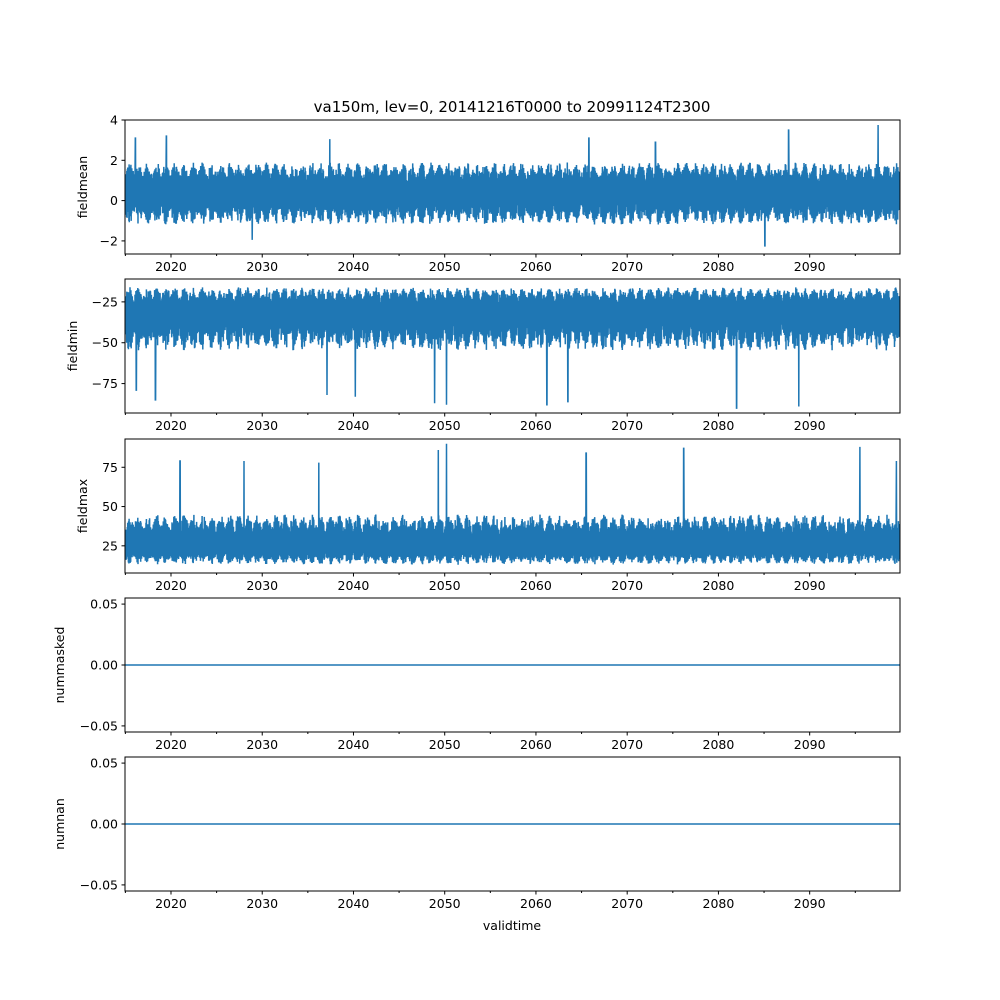 The image size is (1000, 1000). What do you see at coordinates (109, 240) in the screenshot?
I see `y-tick-label: −2` at bounding box center [109, 240].